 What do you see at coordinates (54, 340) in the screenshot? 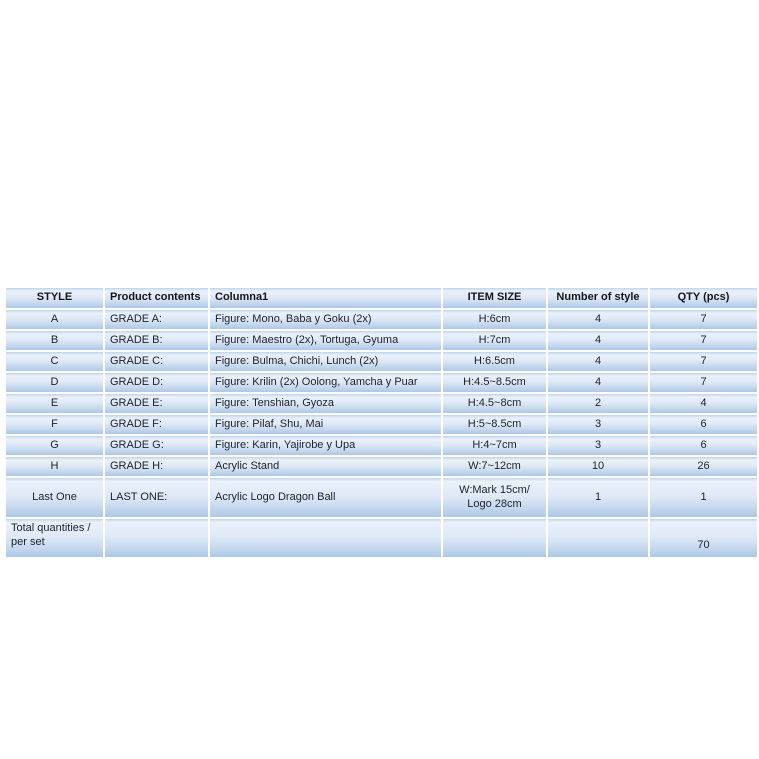
I see `style-cell: B` at bounding box center [54, 340].